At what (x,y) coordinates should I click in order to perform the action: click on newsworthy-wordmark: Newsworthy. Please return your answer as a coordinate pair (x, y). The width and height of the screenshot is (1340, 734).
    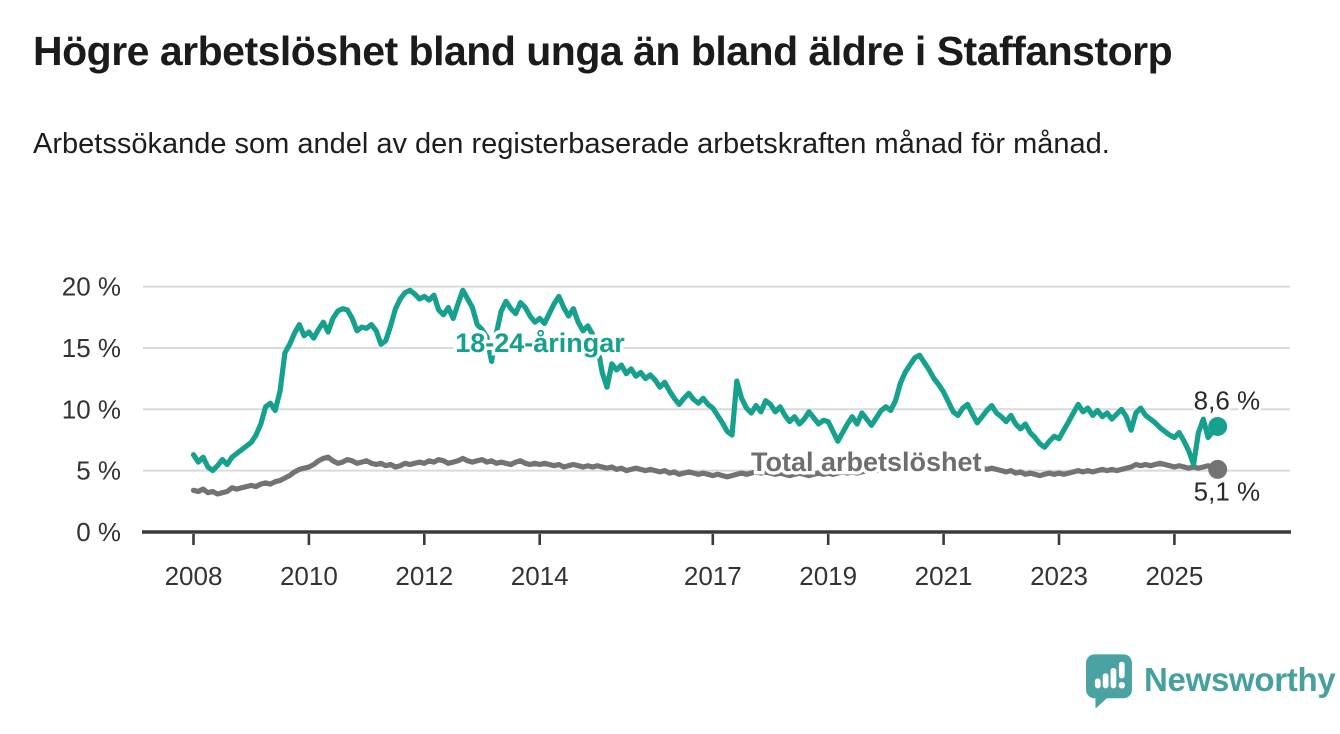
    Looking at the image, I should click on (1240, 679).